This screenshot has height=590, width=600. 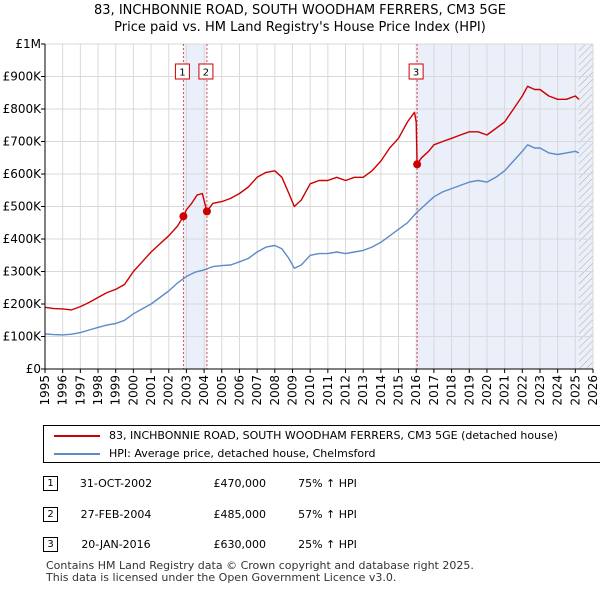 What do you see at coordinates (23, 272) in the screenshot?
I see `y-tick-label: £300K` at bounding box center [23, 272].